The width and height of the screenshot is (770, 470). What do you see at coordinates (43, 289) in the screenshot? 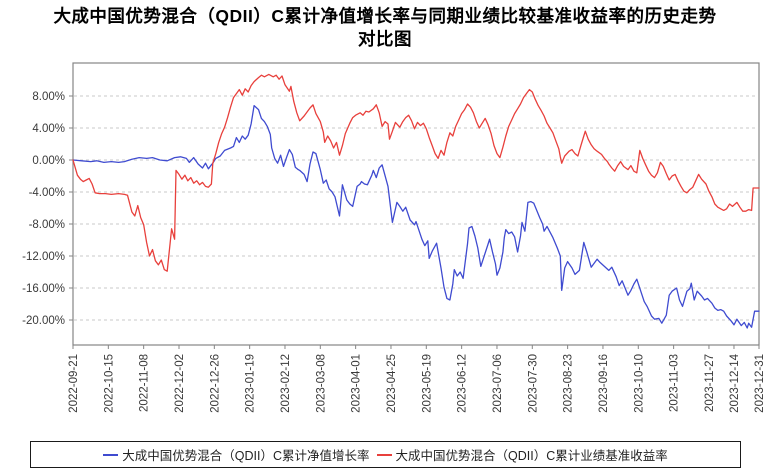
I see `y-tick-label: -16.00%` at bounding box center [43, 289].